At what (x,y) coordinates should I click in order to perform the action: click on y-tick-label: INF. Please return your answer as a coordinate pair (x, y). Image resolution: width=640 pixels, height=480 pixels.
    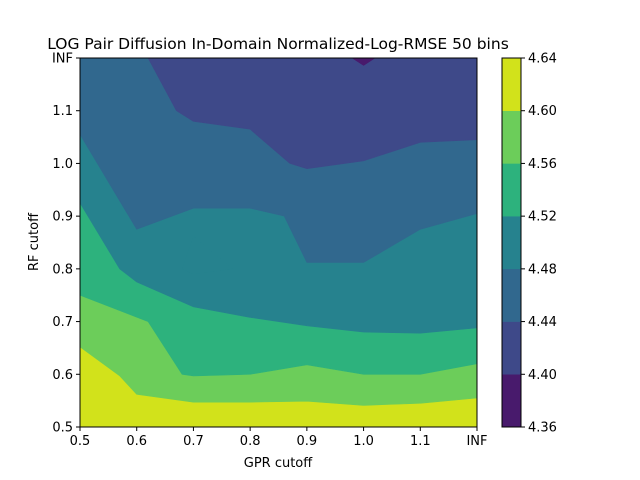
    Looking at the image, I should click on (62, 59).